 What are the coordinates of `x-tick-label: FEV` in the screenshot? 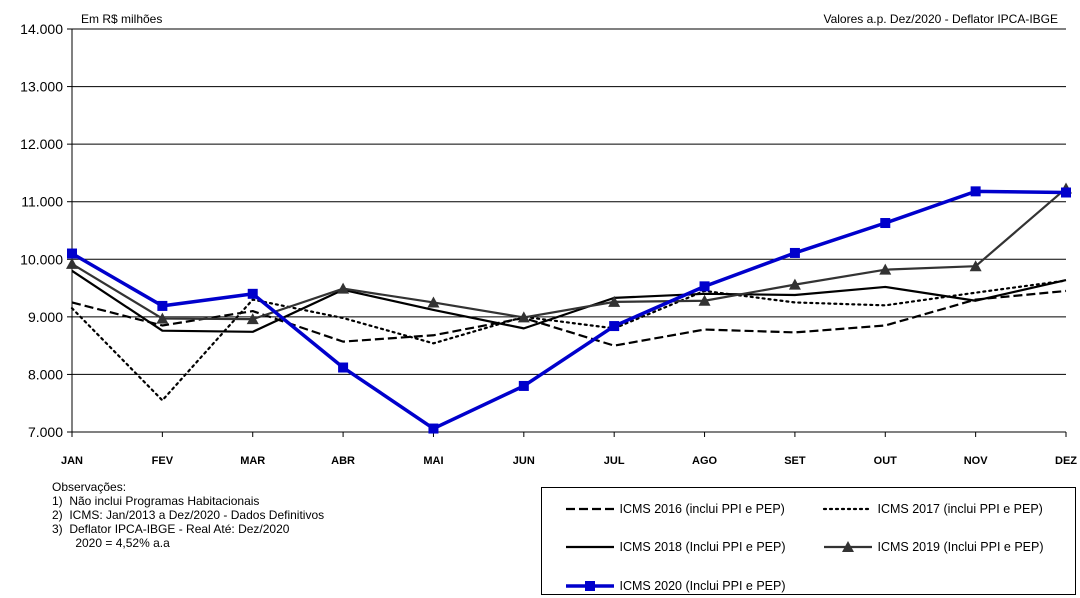 It's located at (163, 461).